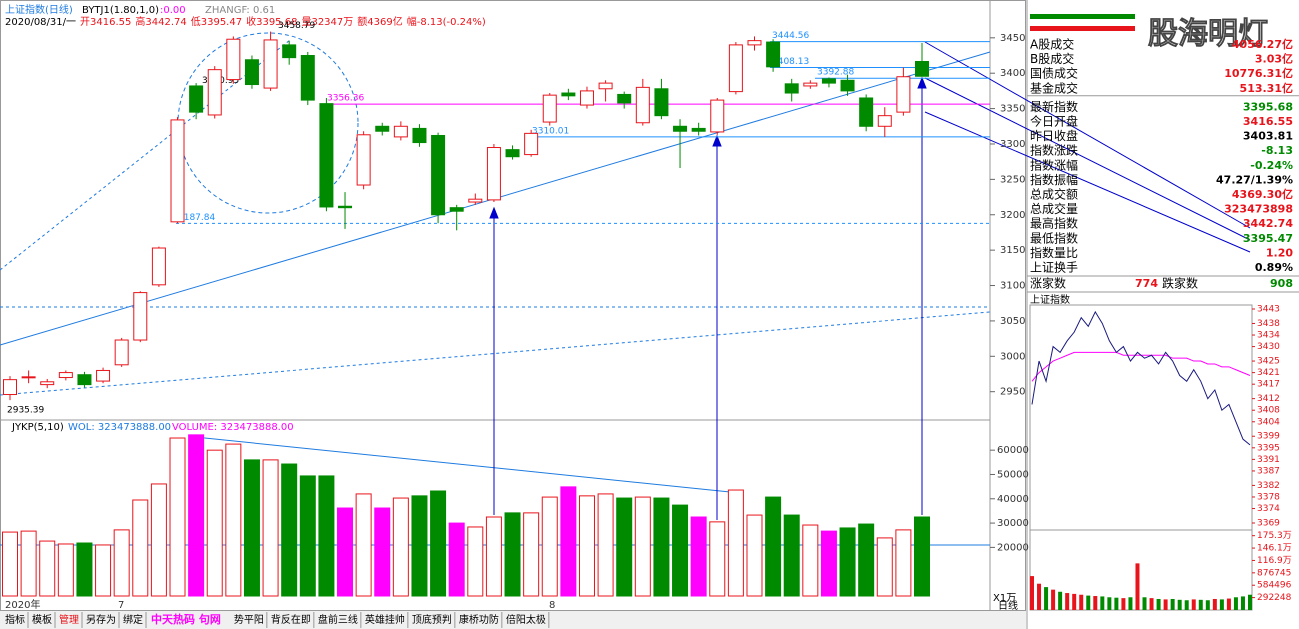 This screenshot has width=1299, height=629. What do you see at coordinates (1268, 136) in the screenshot?
I see `stat-value: 3403.81` at bounding box center [1268, 136].